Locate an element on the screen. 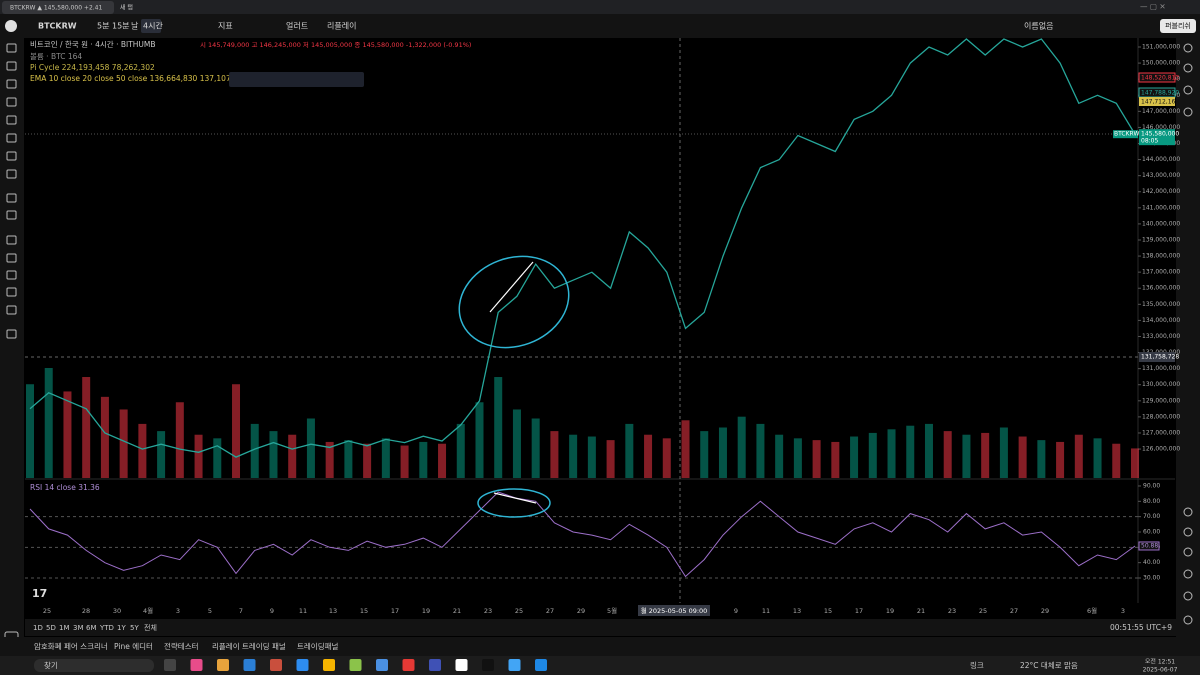  indicators: 지표 is located at coordinates (225, 26).